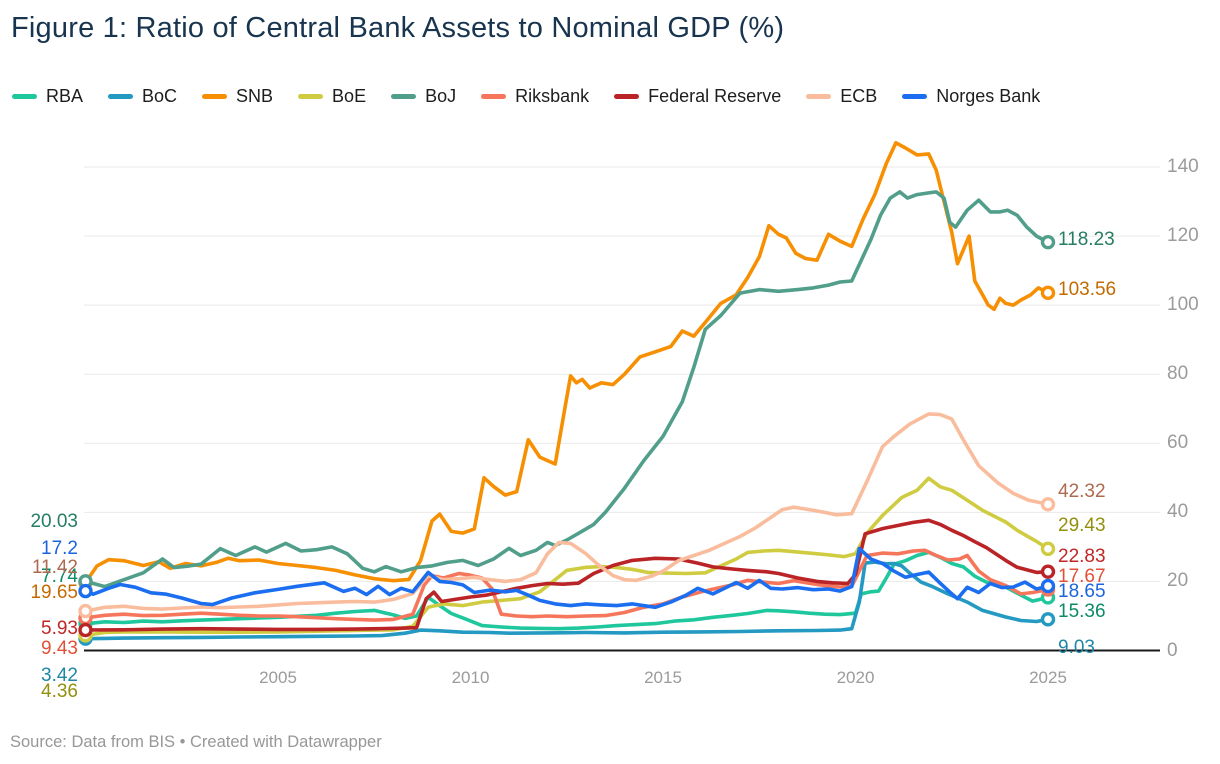  I want to click on start-value-label-boj: 20.03, so click(54, 521).